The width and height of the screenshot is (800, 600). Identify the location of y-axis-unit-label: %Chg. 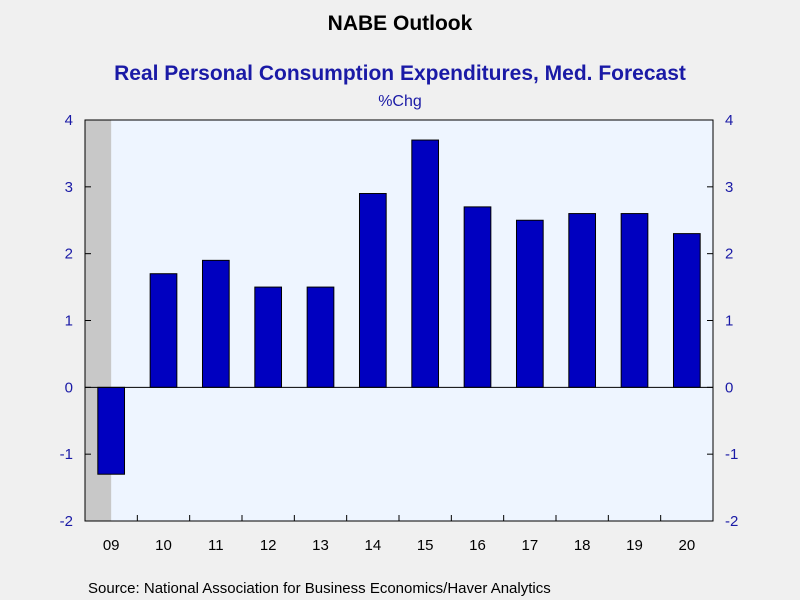
(400, 101).